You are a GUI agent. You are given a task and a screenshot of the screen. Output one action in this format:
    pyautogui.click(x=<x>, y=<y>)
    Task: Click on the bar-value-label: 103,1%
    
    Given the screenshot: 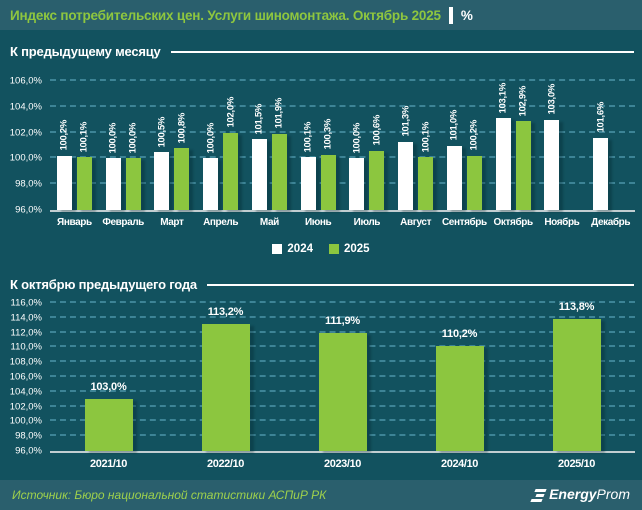 What is the action you would take?
    pyautogui.click(x=503, y=98)
    